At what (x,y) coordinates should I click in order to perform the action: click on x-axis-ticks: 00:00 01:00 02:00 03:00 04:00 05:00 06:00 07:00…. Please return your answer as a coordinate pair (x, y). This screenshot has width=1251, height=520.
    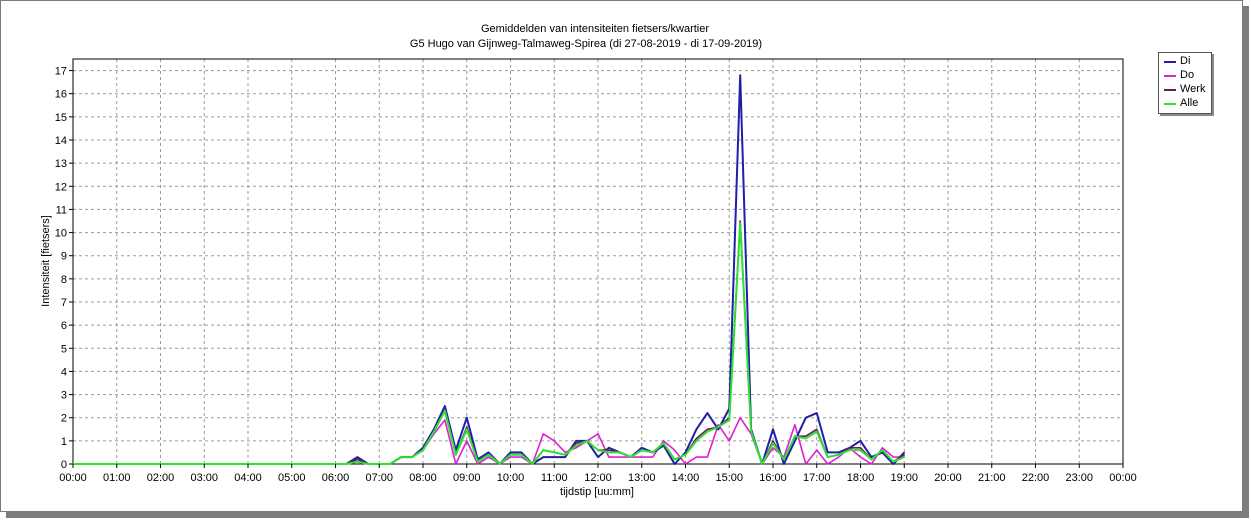
    Looking at the image, I should click on (598, 474).